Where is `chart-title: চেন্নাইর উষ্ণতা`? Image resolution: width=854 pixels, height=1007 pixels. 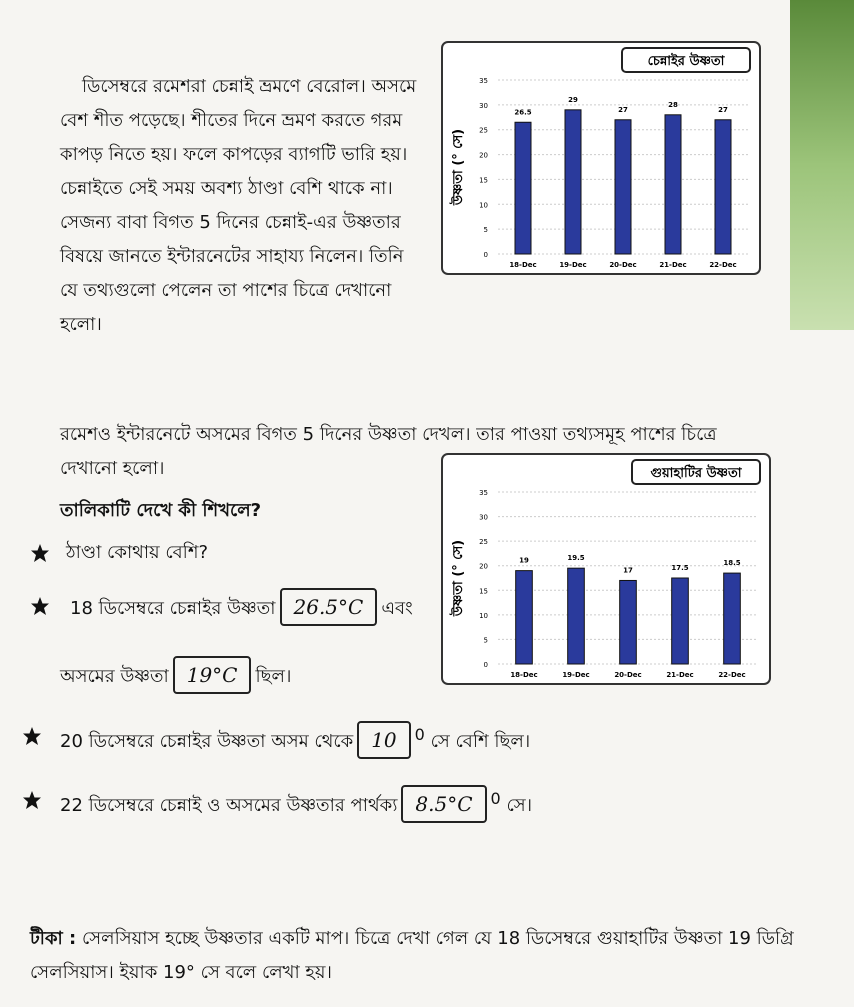 chart-title: চেন্নাইর উষ্ণতা is located at coordinates (687, 60).